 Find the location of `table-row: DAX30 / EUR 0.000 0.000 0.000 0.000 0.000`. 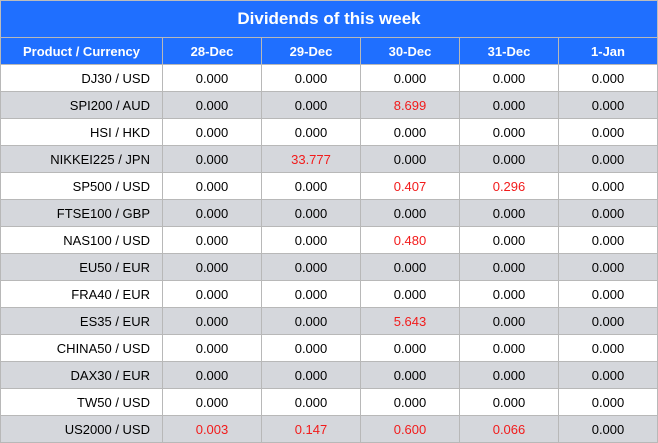

table-row: DAX30 / EUR 0.000 0.000 0.000 0.000 0.000 is located at coordinates (329, 375).